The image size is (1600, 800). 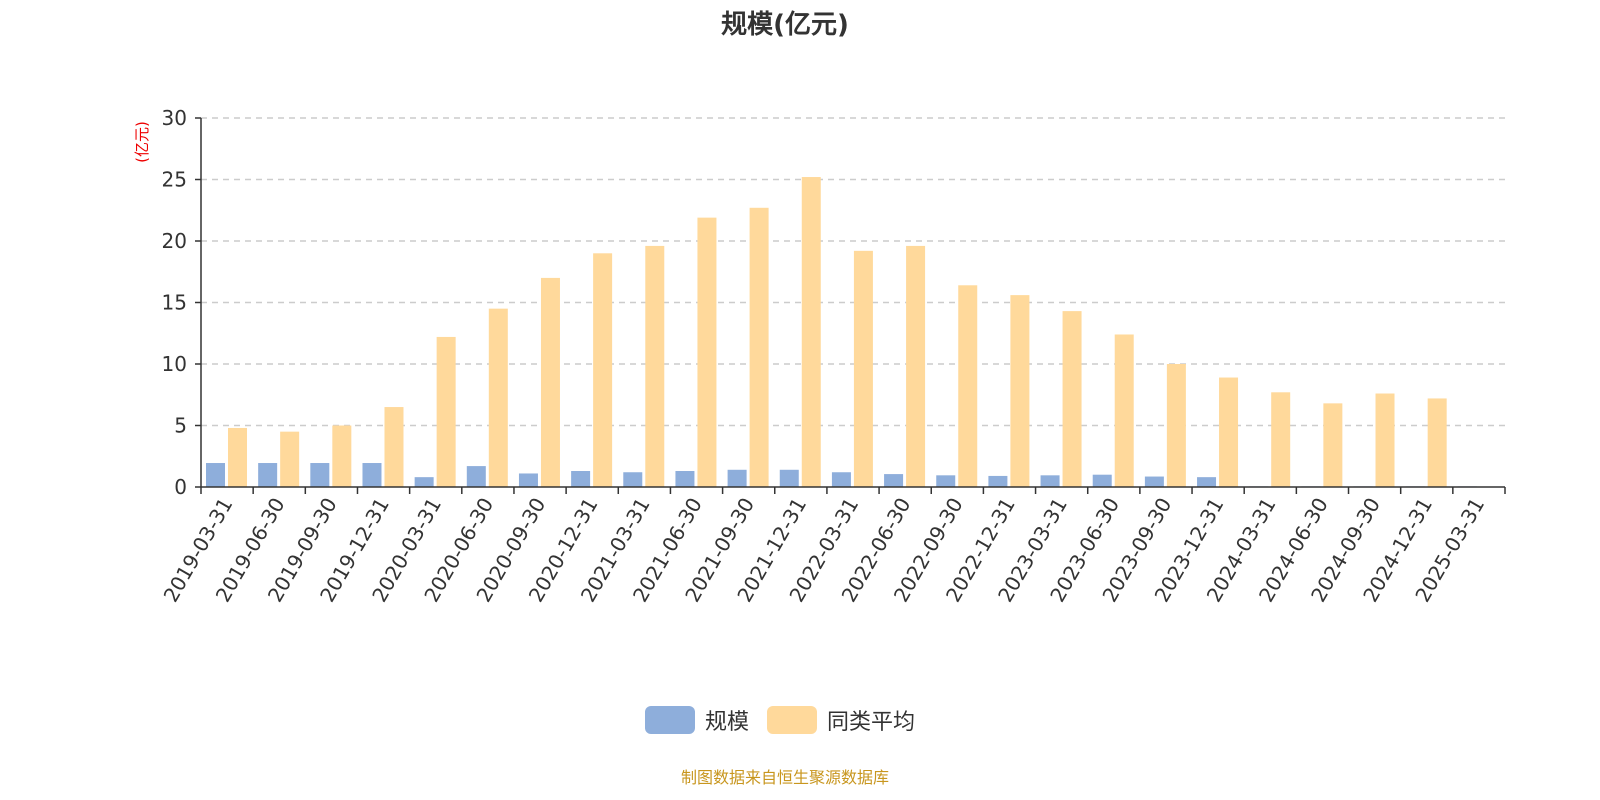 What do you see at coordinates (180, 426) in the screenshot?
I see `y-tick-label: 5` at bounding box center [180, 426].